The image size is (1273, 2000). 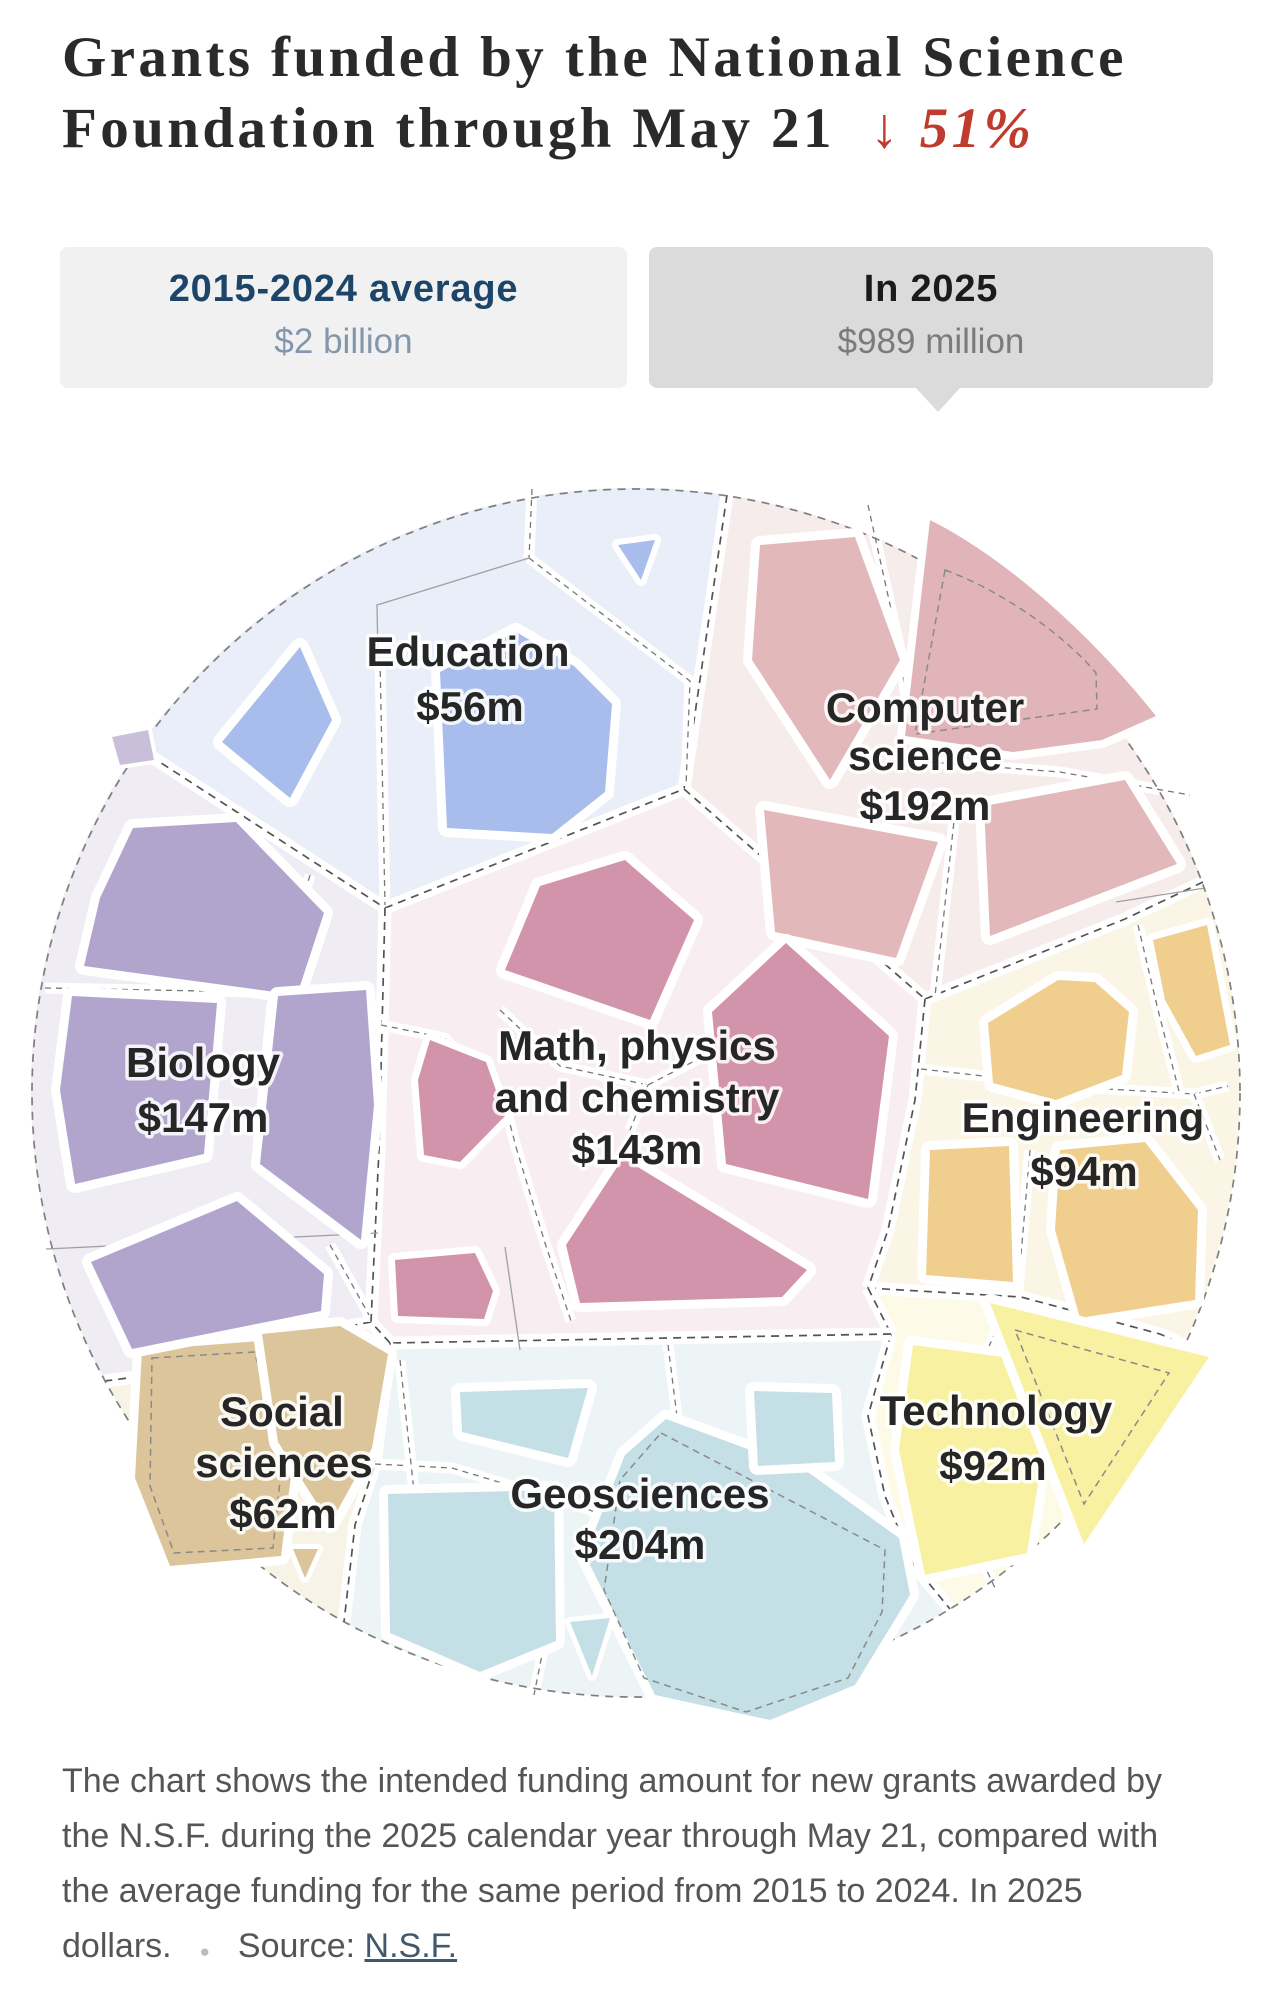 I want to click on svg-text: Geosciences, so click(x=639, y=1493).